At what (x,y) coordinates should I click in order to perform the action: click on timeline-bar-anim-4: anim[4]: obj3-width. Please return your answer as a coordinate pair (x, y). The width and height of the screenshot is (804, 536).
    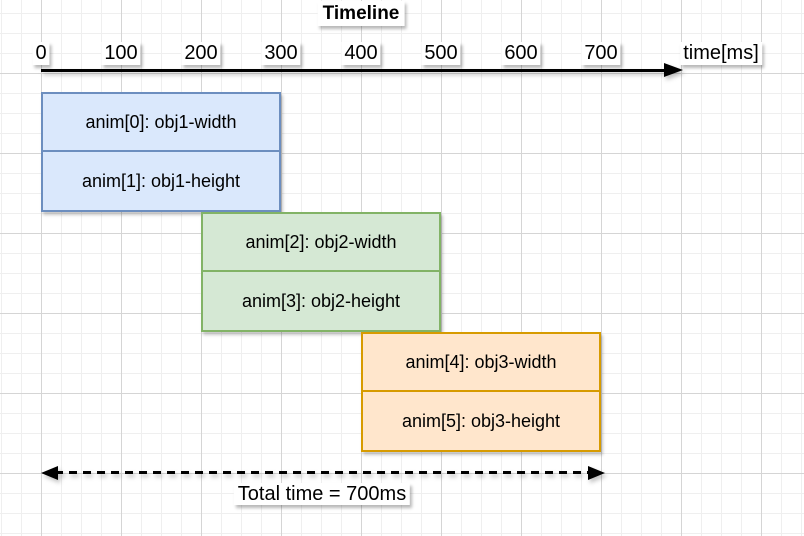
    Looking at the image, I should click on (481, 362).